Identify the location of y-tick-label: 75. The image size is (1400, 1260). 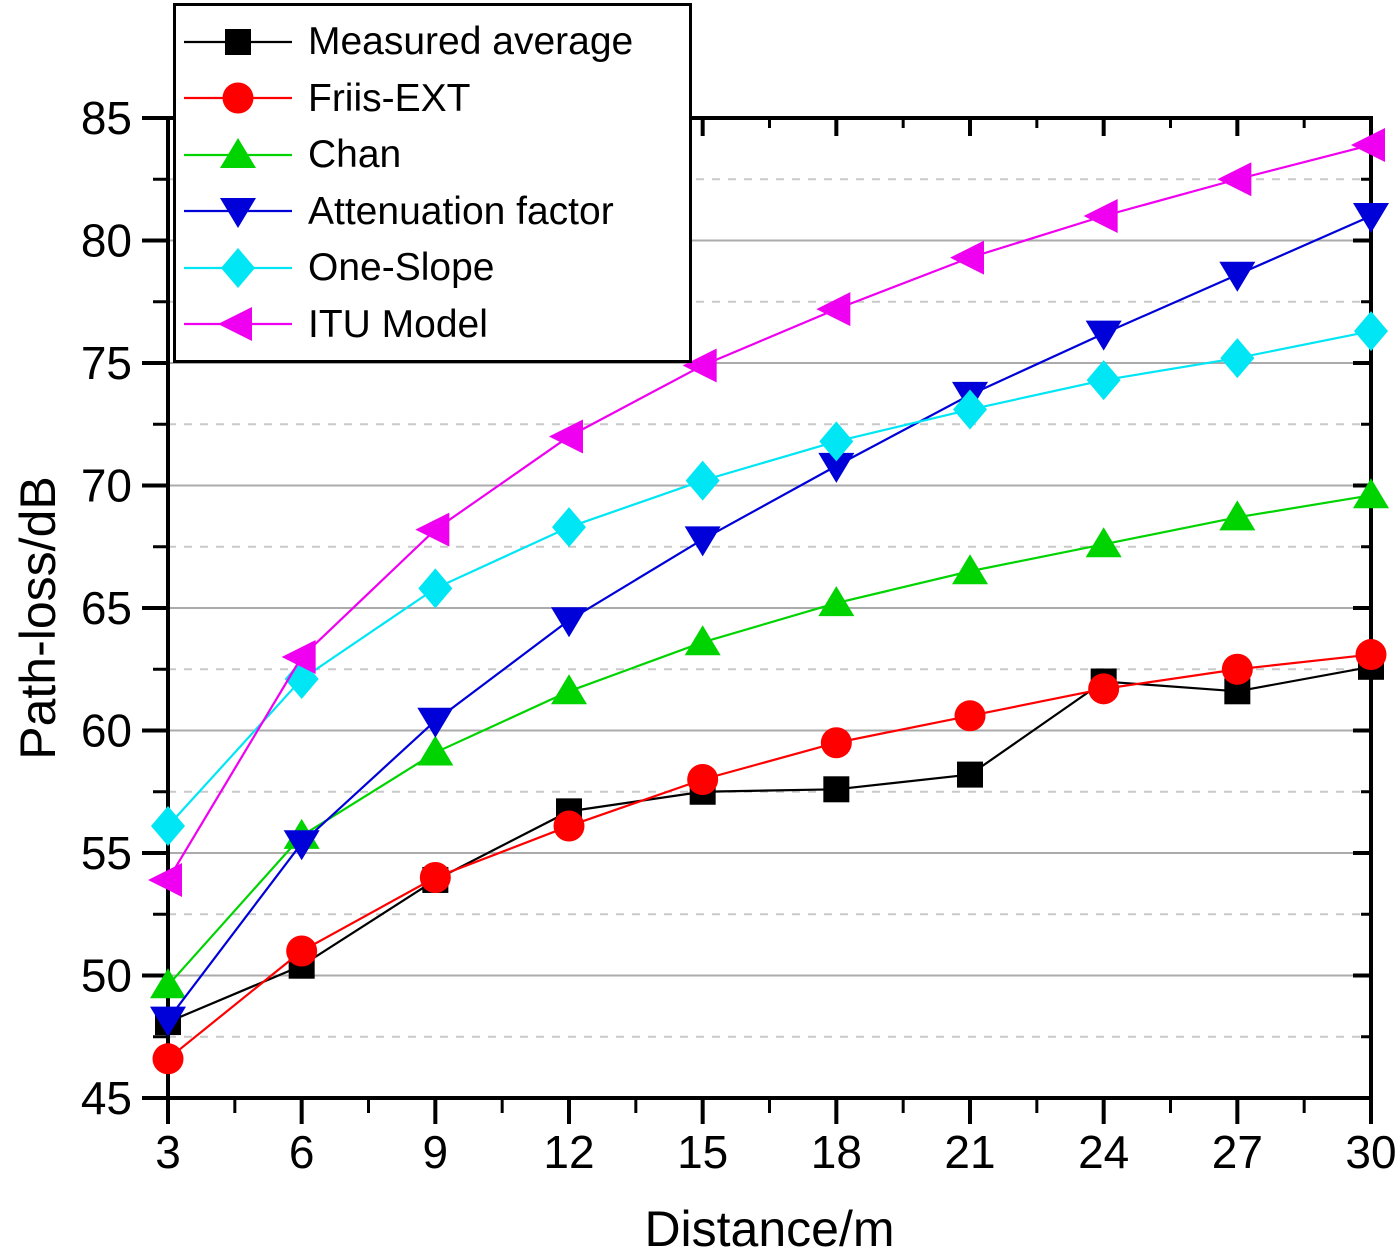
(106, 363).